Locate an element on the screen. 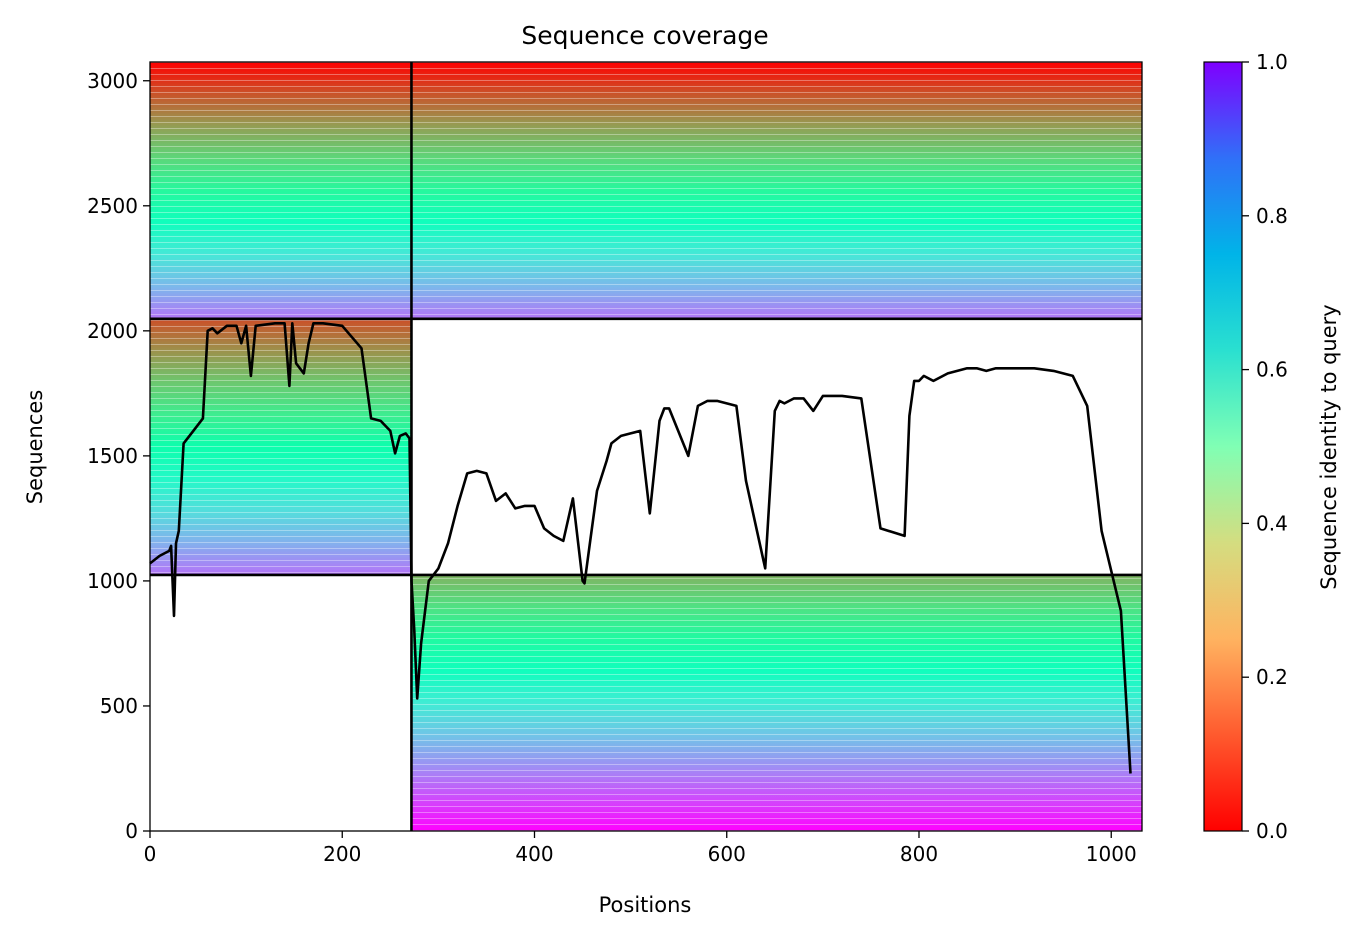  colorbar-tick-label: 1.0 is located at coordinates (1272, 62).